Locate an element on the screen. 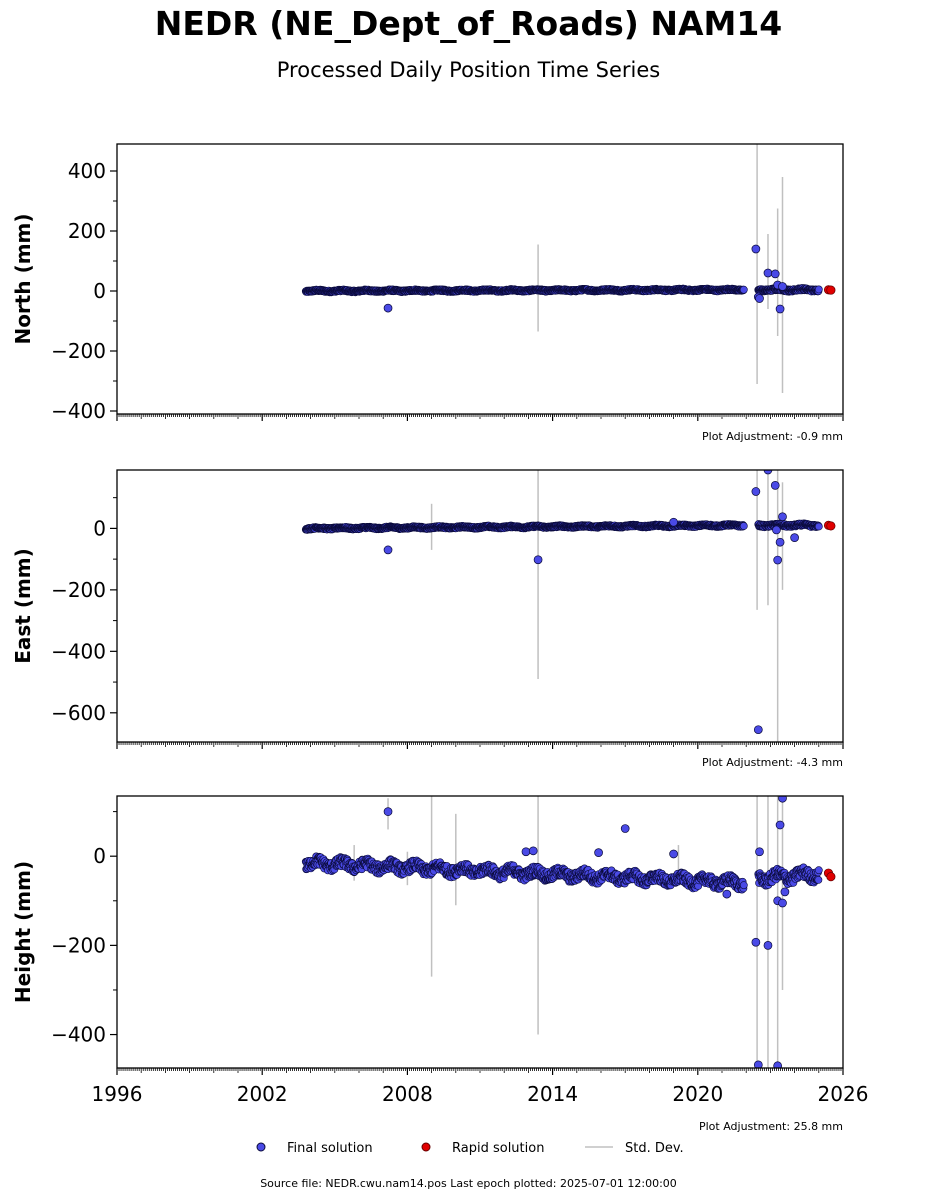 The image size is (937, 1200). y-tick-label: 400 is located at coordinates (87, 171).